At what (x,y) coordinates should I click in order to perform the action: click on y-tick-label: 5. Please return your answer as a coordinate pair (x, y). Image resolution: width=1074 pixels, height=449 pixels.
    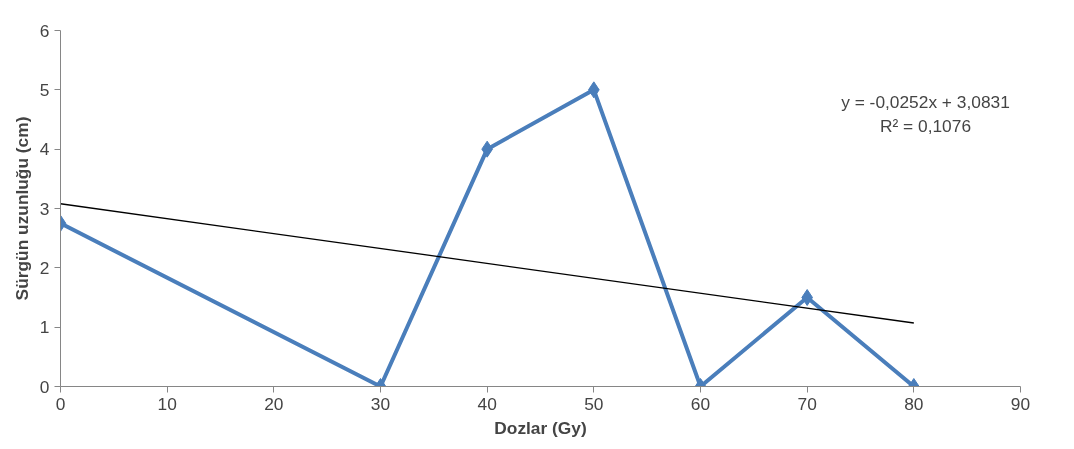
    Looking at the image, I should click on (44, 89).